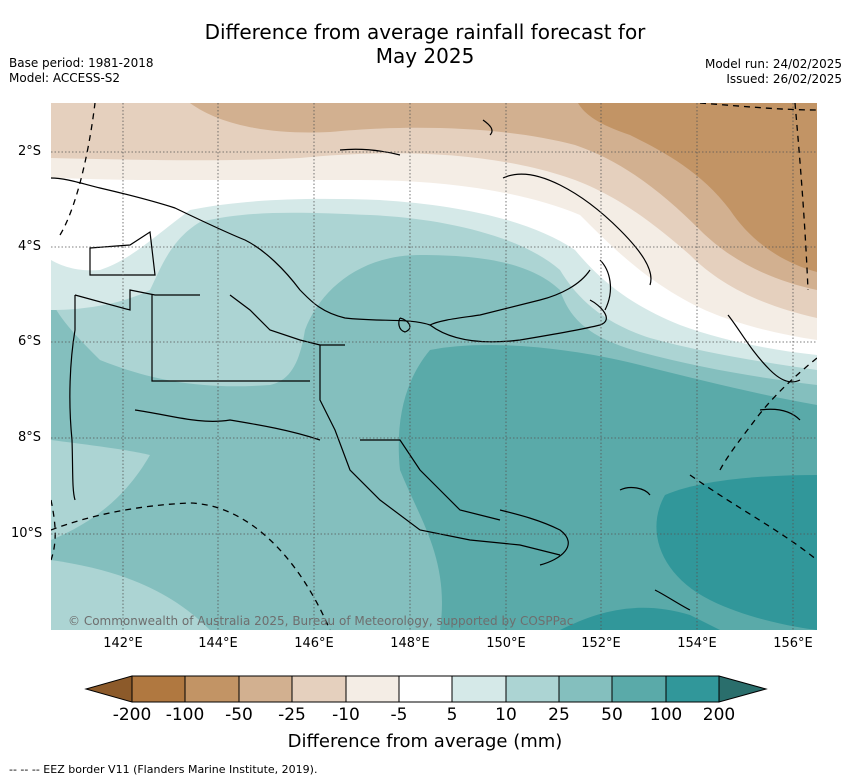 This screenshot has width=850, height=781. I want to click on issued-date: Issued: 26/02/2025, so click(784, 79).